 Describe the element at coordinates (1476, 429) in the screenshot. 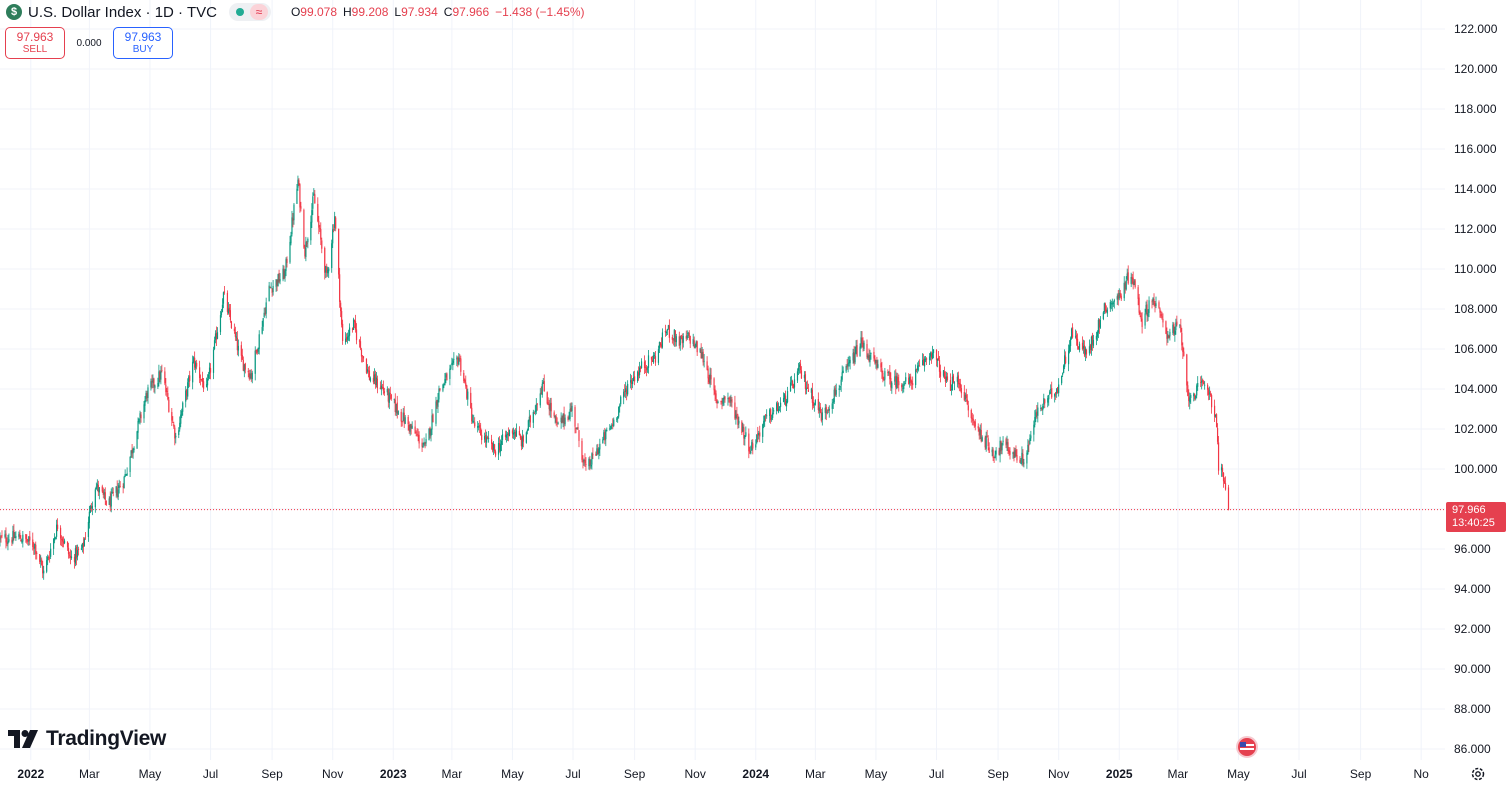

I see `price-tick-label: 102.000` at that location.